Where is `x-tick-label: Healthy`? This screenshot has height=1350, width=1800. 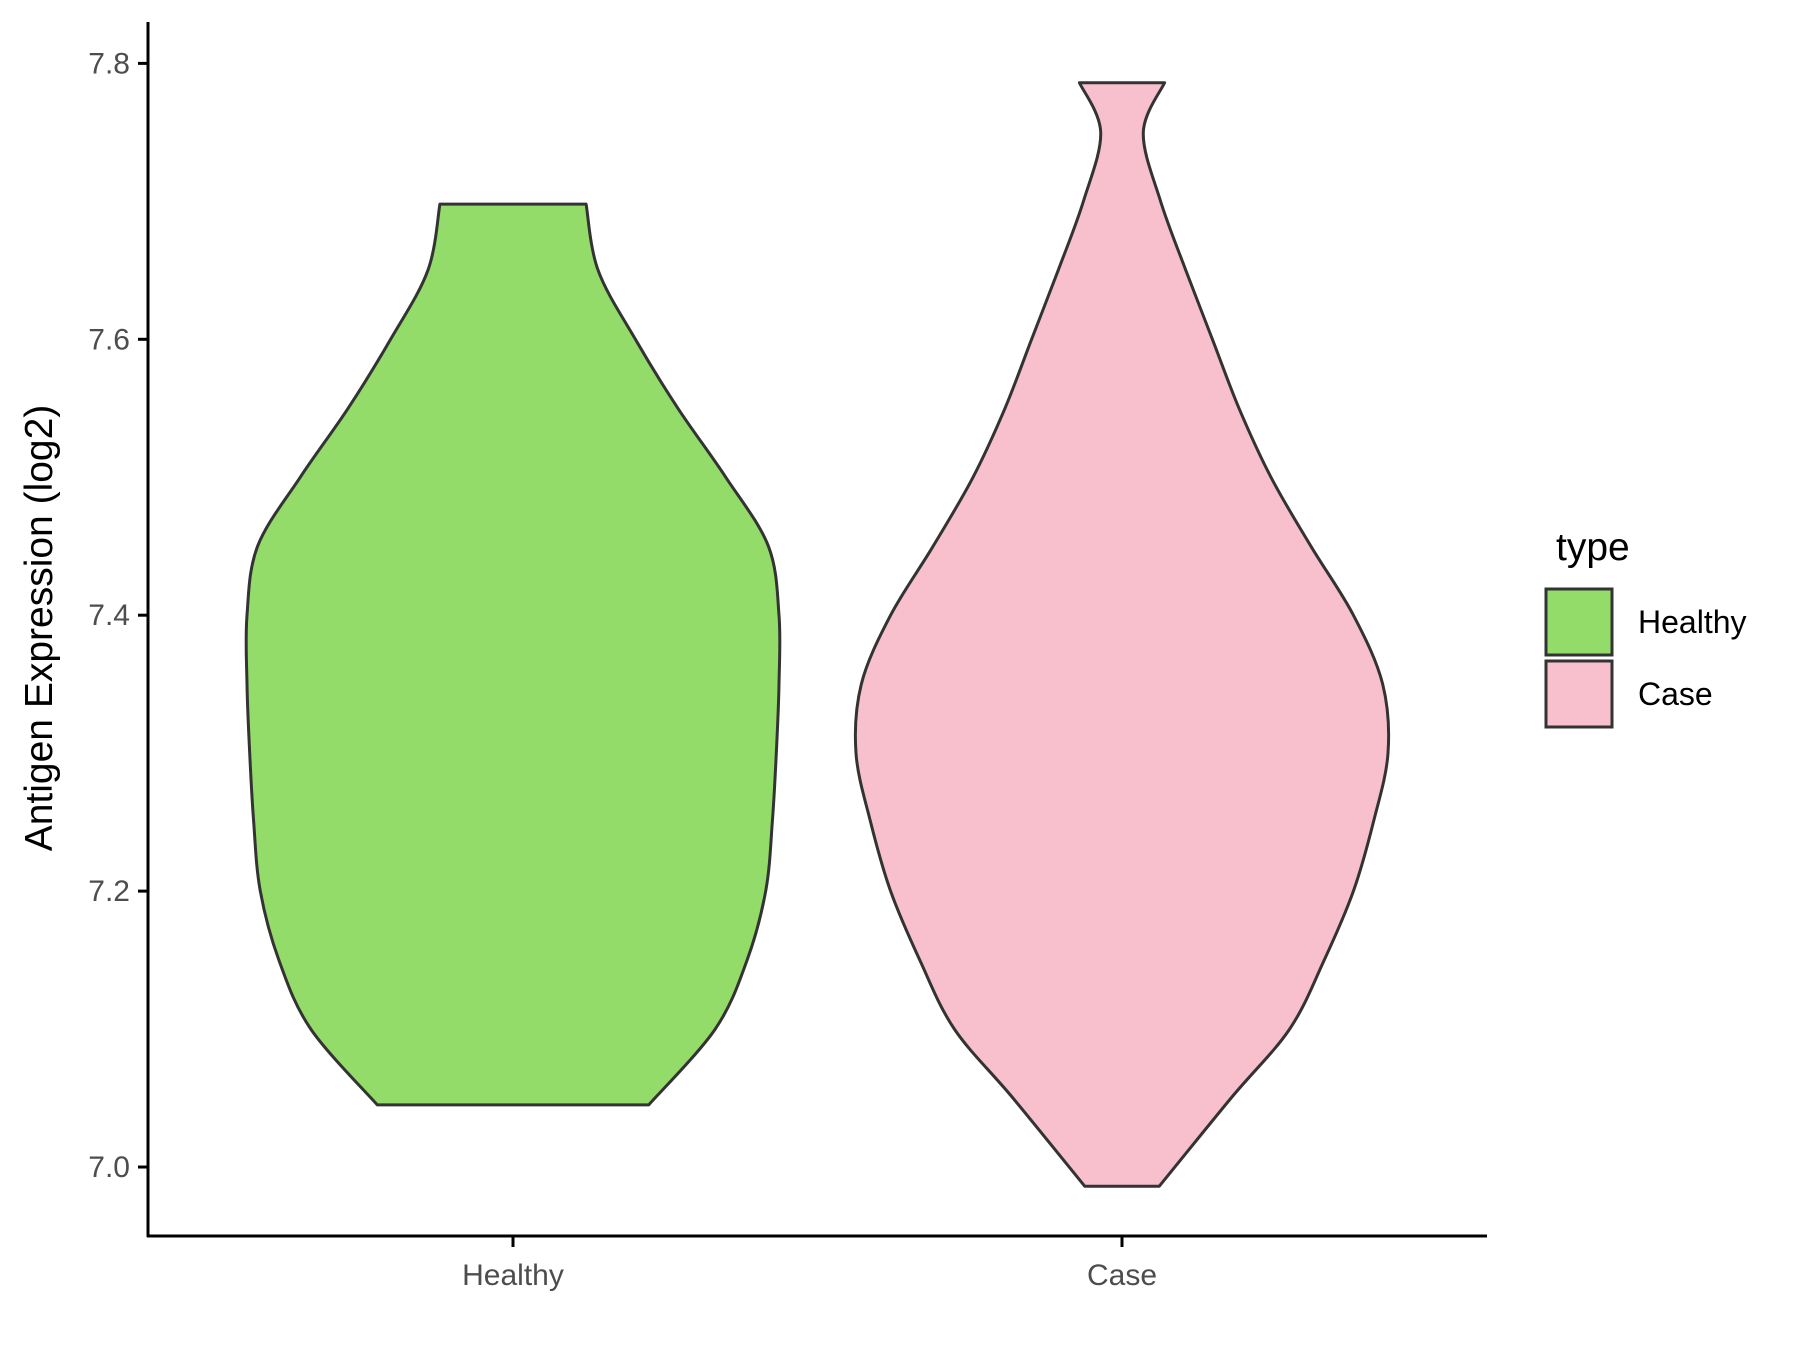 x-tick-label: Healthy is located at coordinates (513, 1275).